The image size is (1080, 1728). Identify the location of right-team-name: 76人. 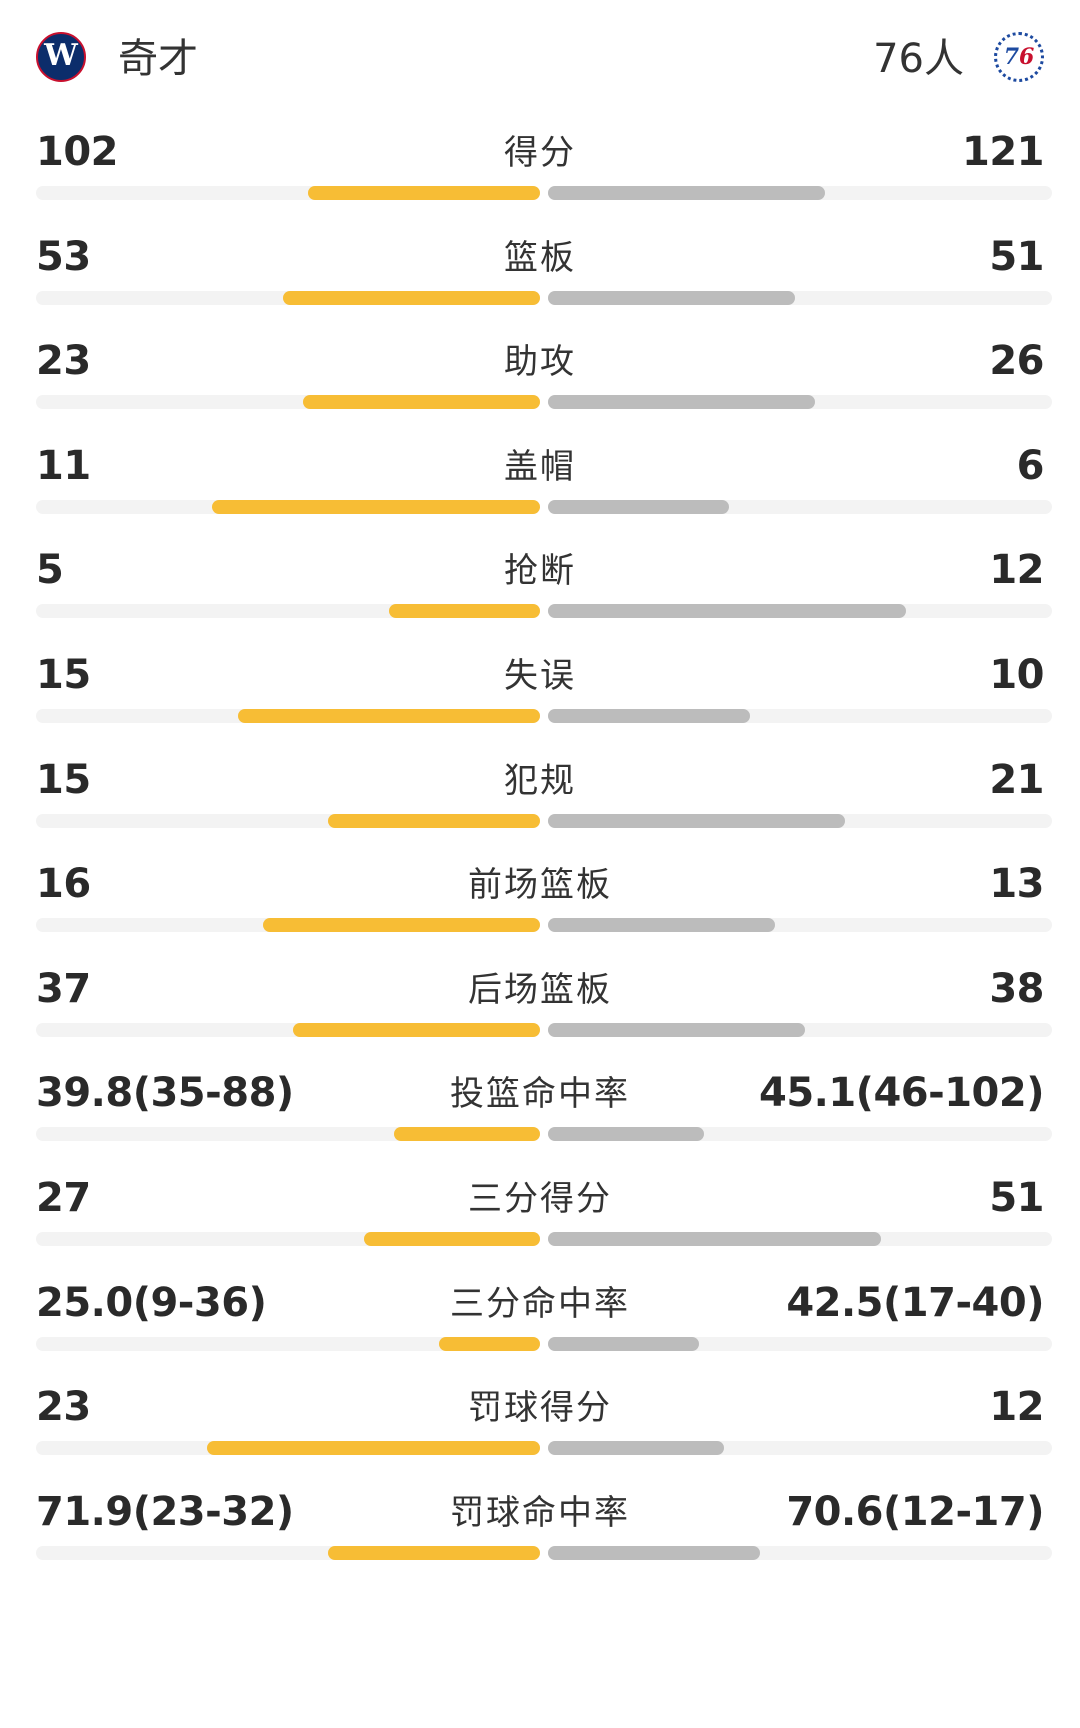
(918, 59).